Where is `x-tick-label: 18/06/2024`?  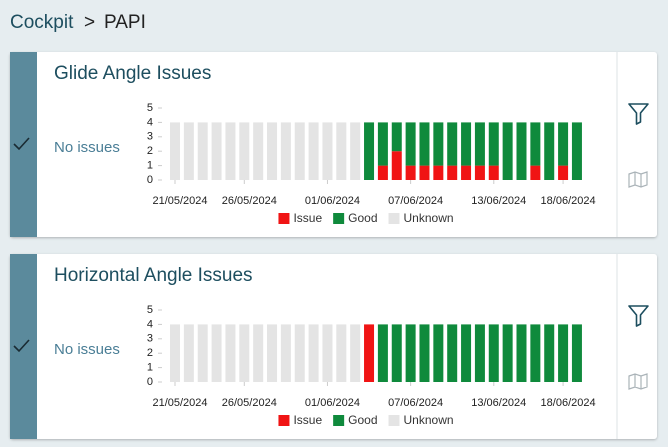
x-tick-label: 18/06/2024 is located at coordinates (568, 403).